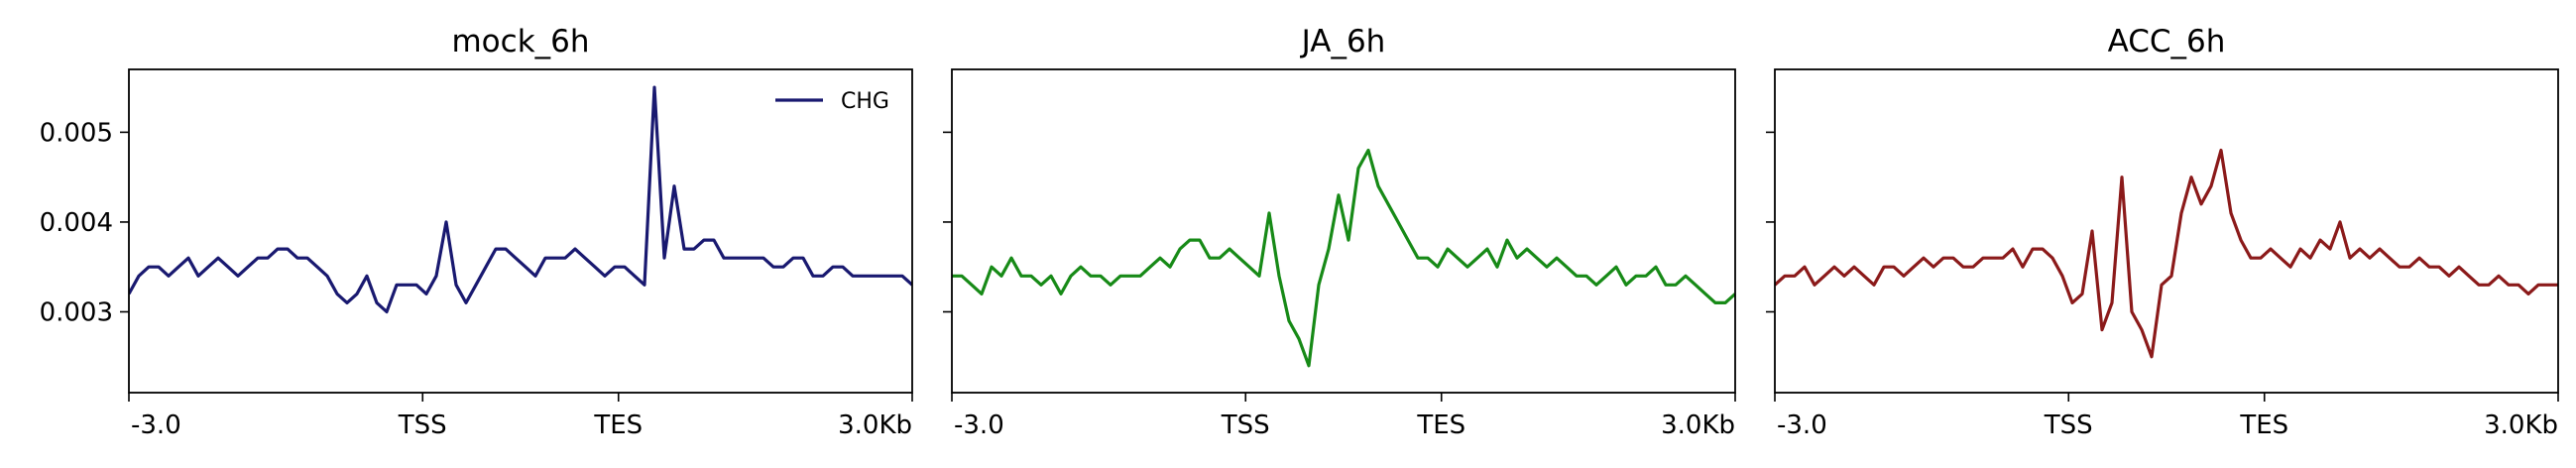 The width and height of the screenshot is (2576, 468). What do you see at coordinates (77, 223) in the screenshot?
I see `y-tick-label: 0.004` at bounding box center [77, 223].